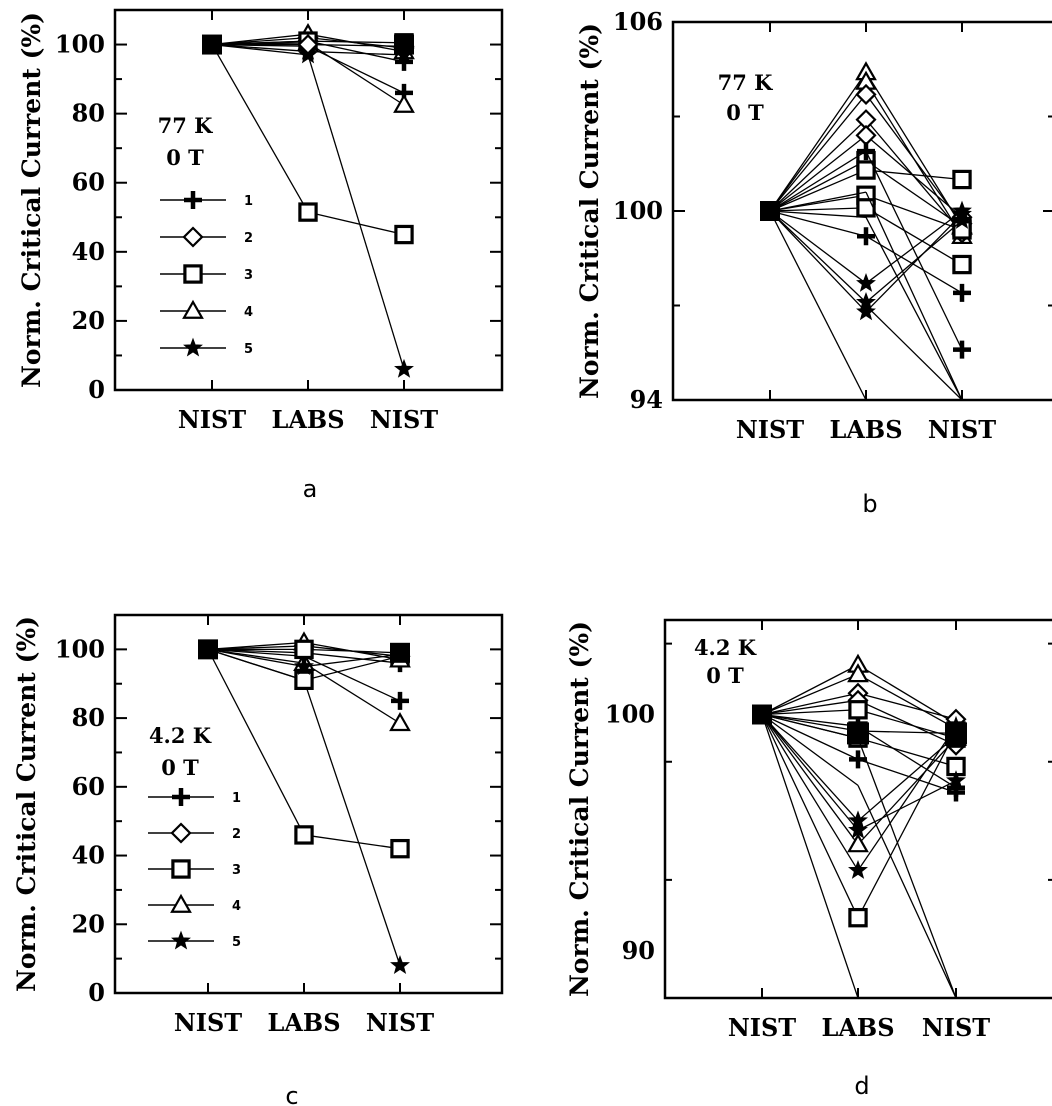 The height and width of the screenshot is (1106, 1052). What do you see at coordinates (589, 211) in the screenshot?
I see `y-axis-label: Norm. Critical Current (%)` at bounding box center [589, 211].